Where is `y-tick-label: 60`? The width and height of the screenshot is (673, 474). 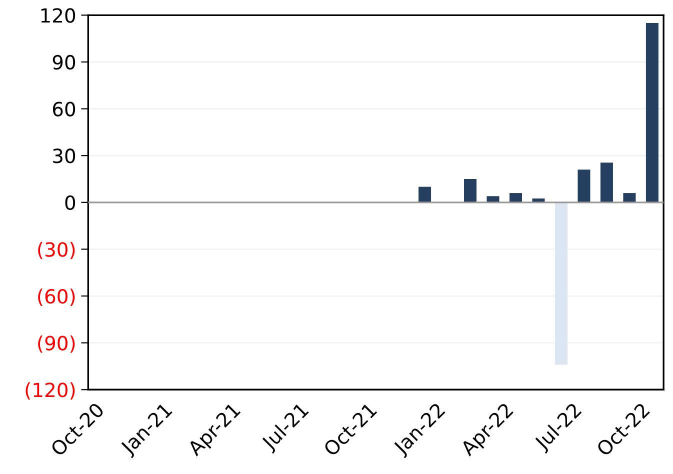
y-tick-label: 60 is located at coordinates (64, 109).